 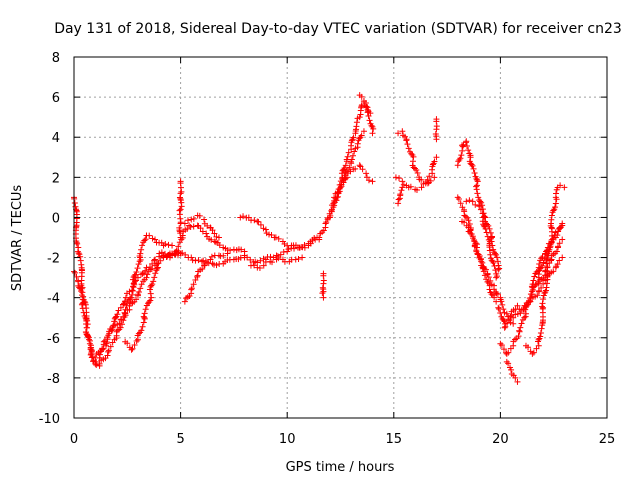 What do you see at coordinates (483, 235) in the screenshot?
I see `series-arc-aa` at bounding box center [483, 235].